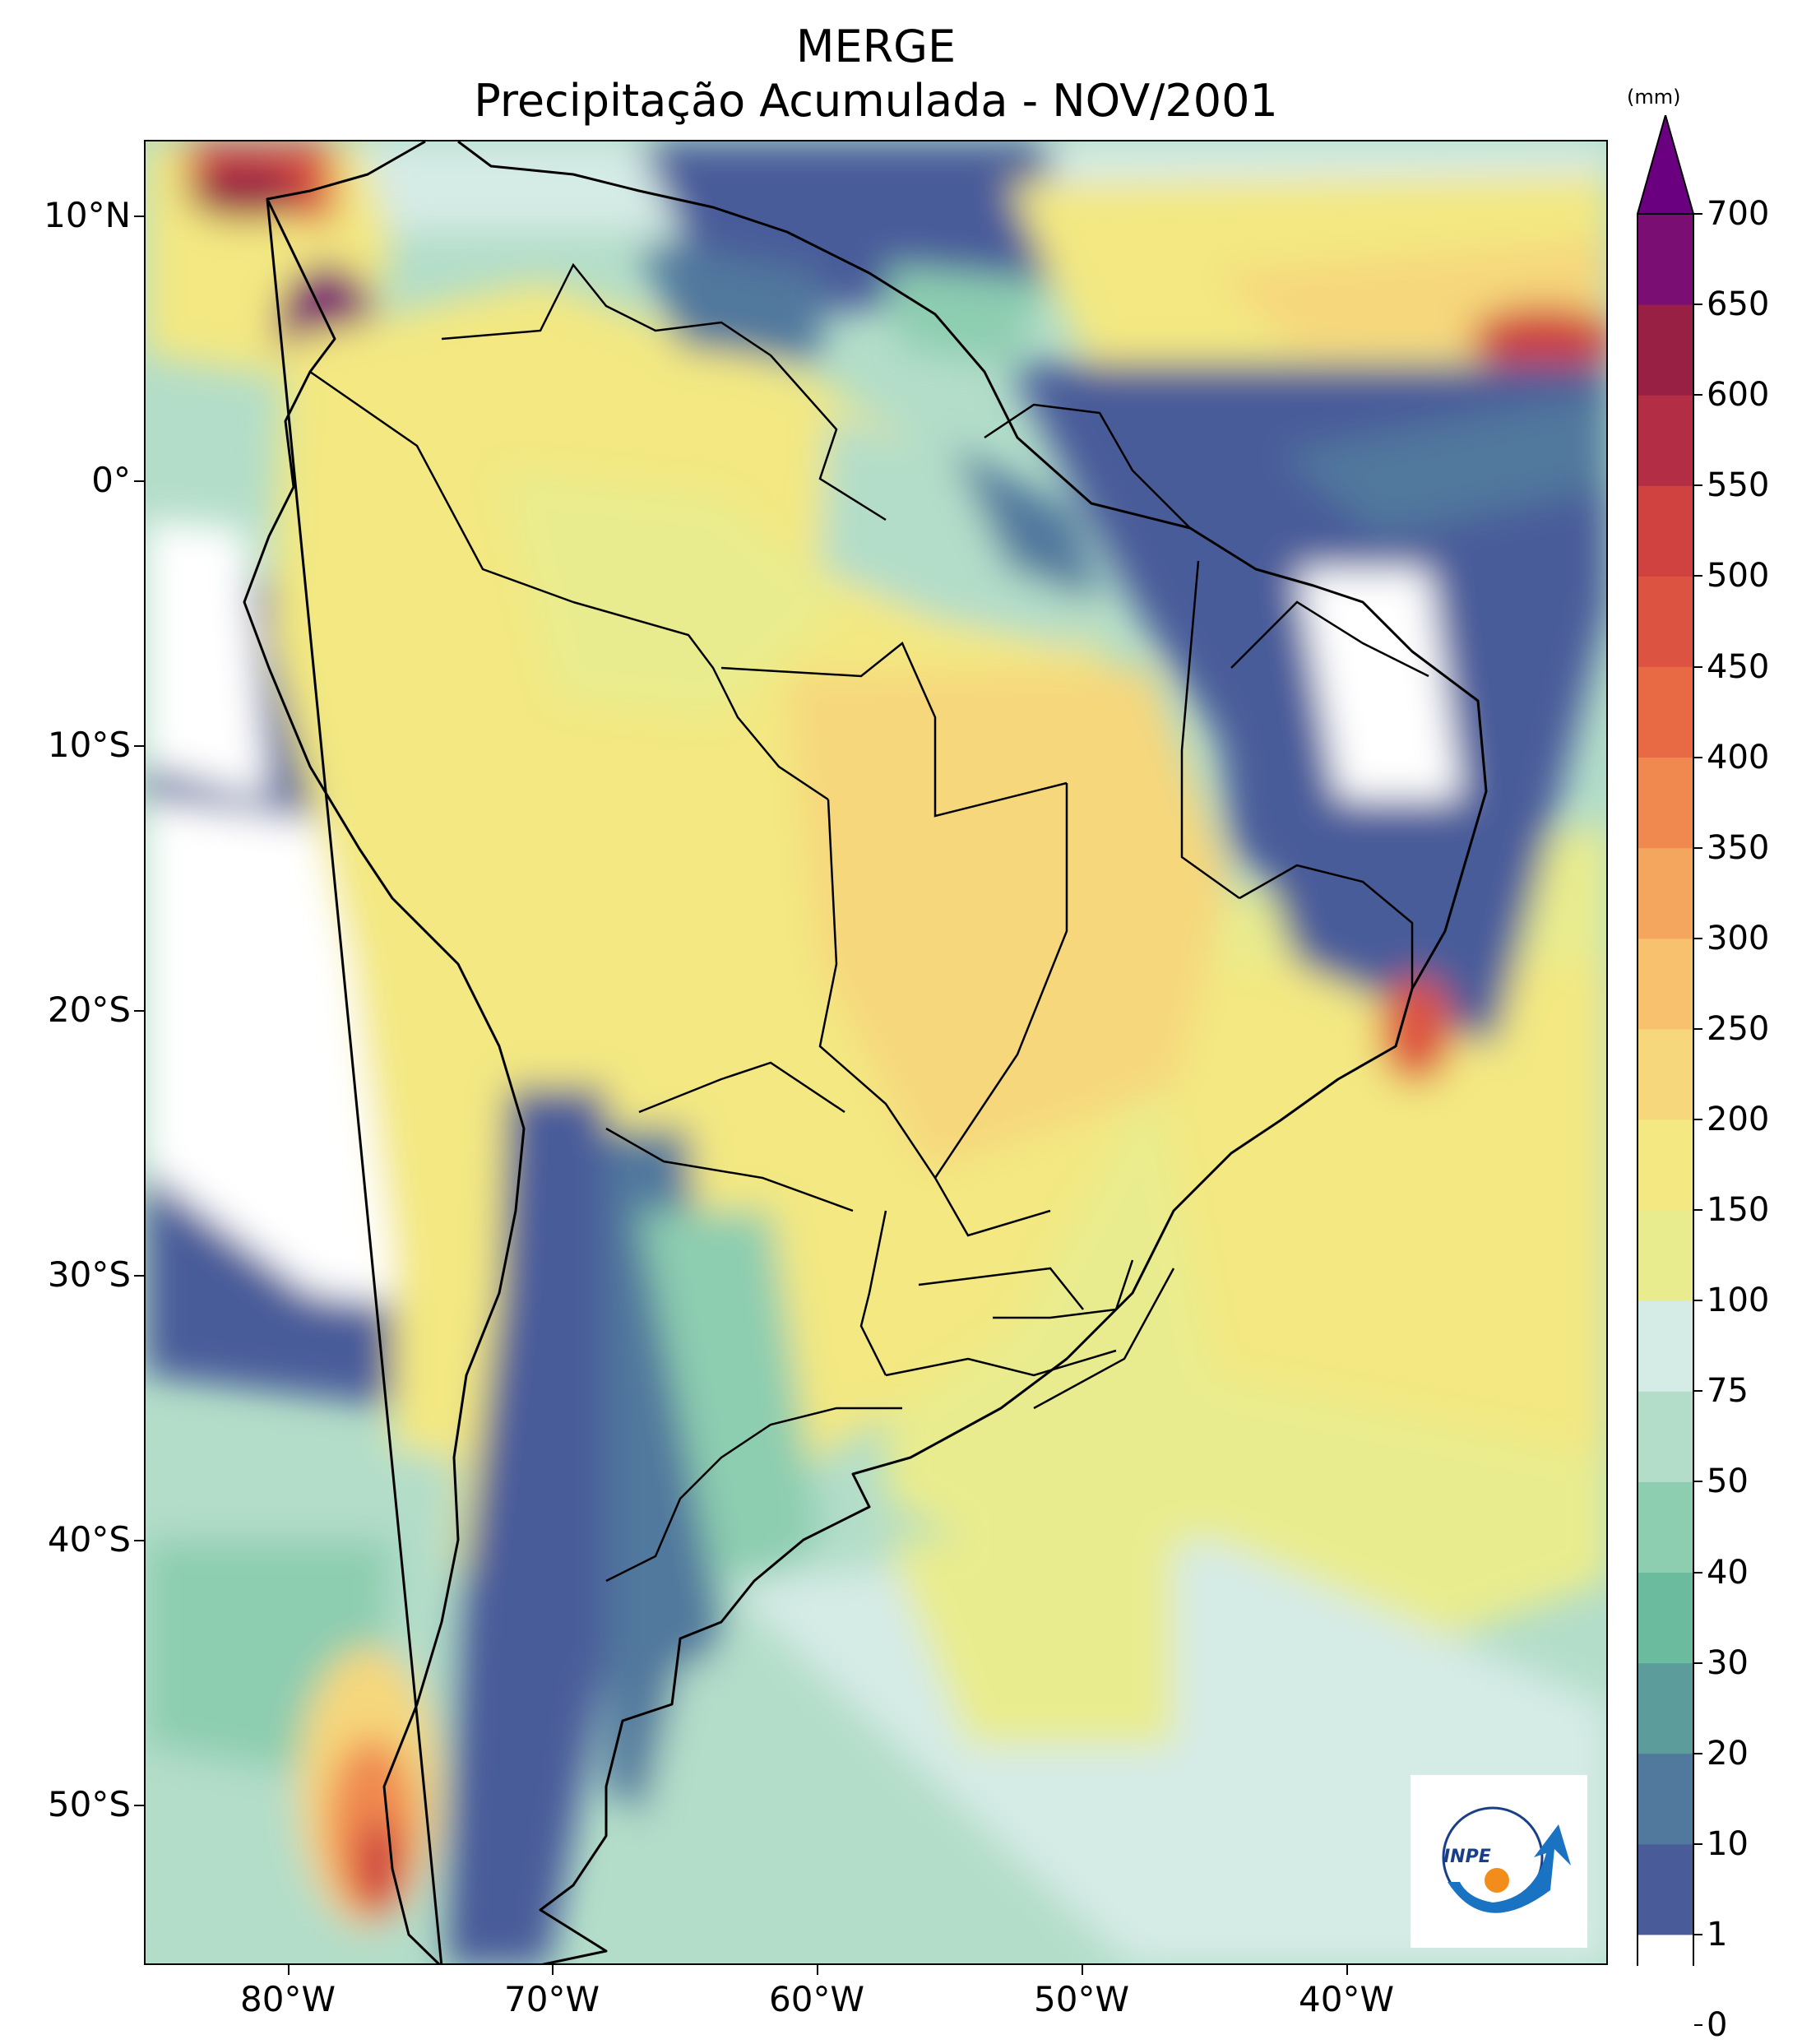 Image resolution: width=1802 pixels, height=2044 pixels. What do you see at coordinates (552, 1999) in the screenshot?
I see `lon-tick-label: 70°W` at bounding box center [552, 1999].